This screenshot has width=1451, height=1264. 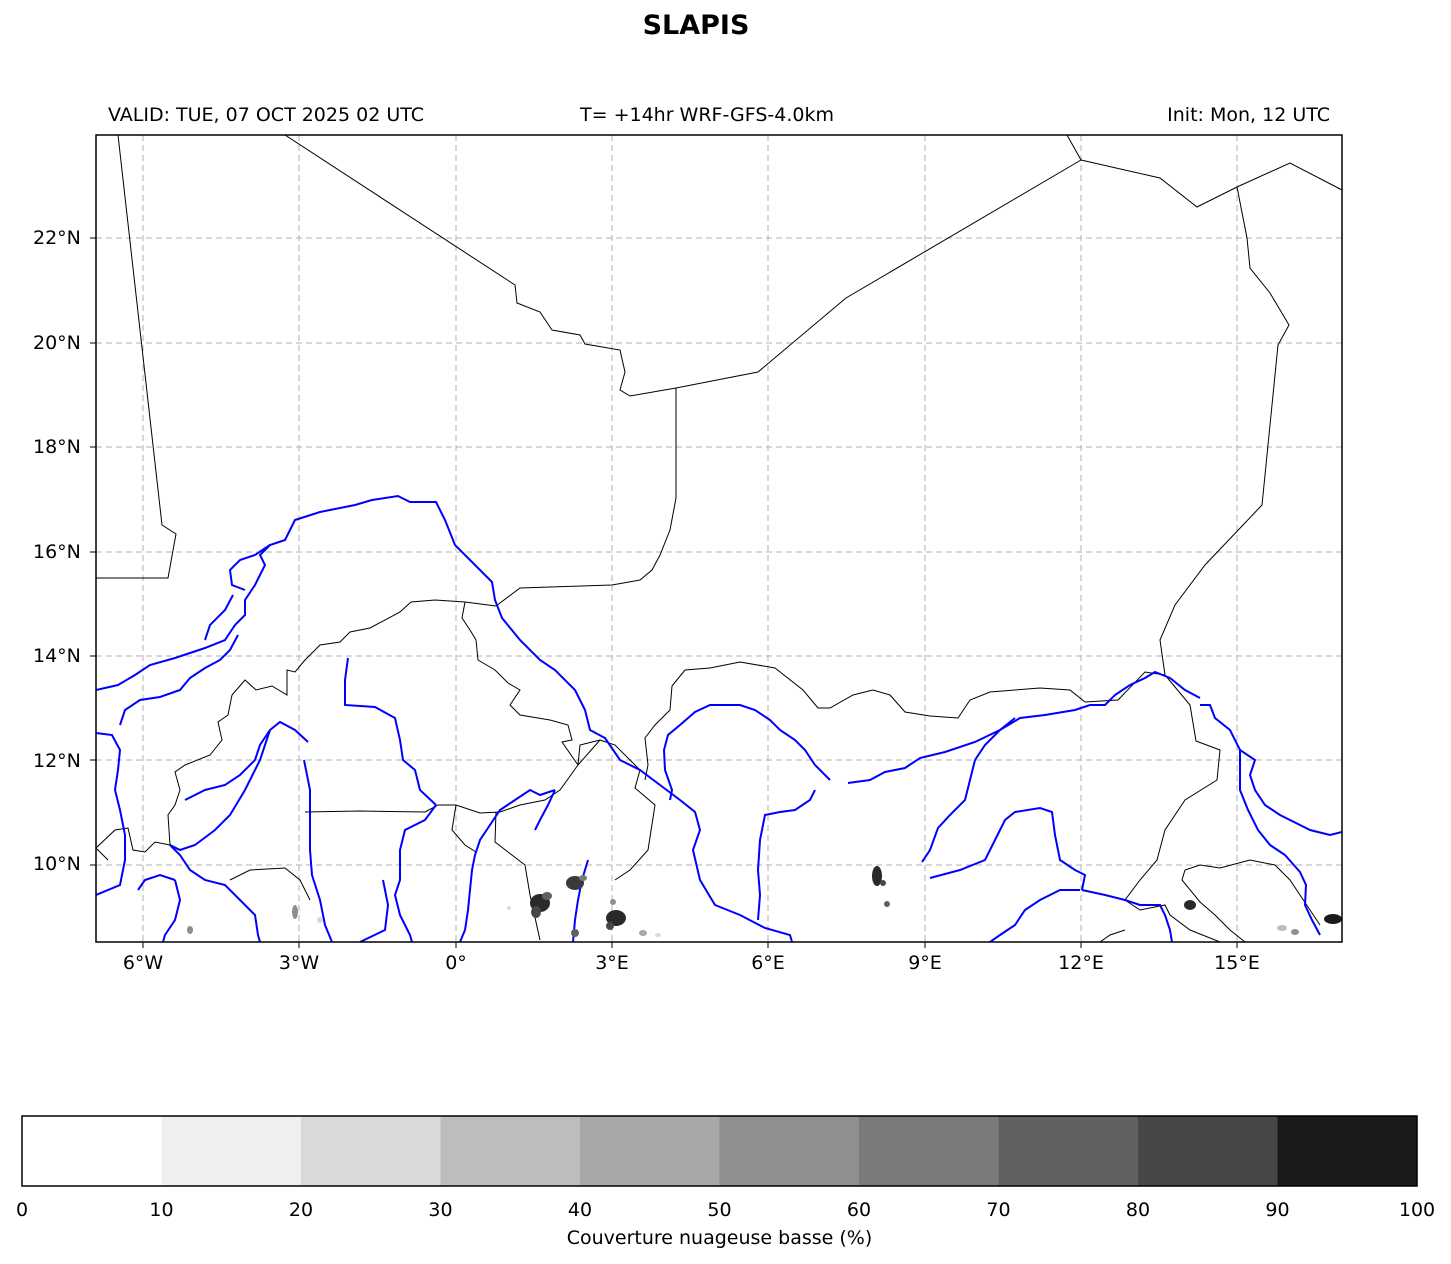 I want to click on colorbar-tick-50: 50, so click(x=719, y=1210).